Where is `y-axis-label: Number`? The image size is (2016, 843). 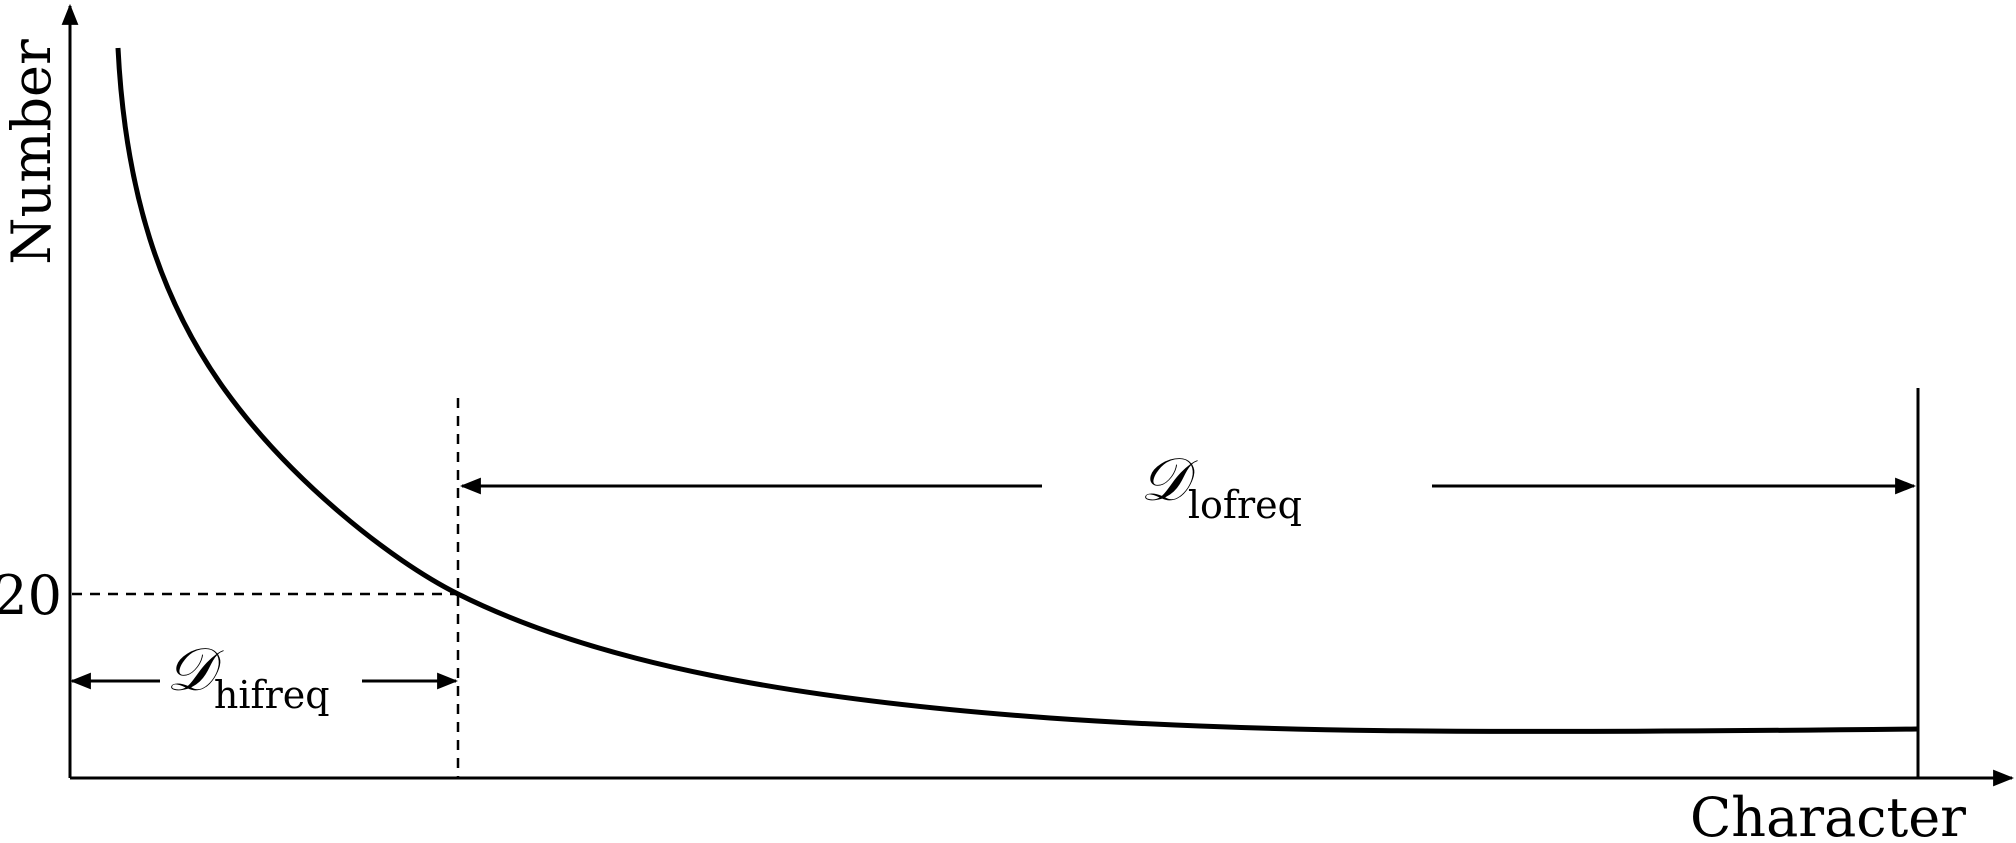 y-axis-label: Number is located at coordinates (31, 152).